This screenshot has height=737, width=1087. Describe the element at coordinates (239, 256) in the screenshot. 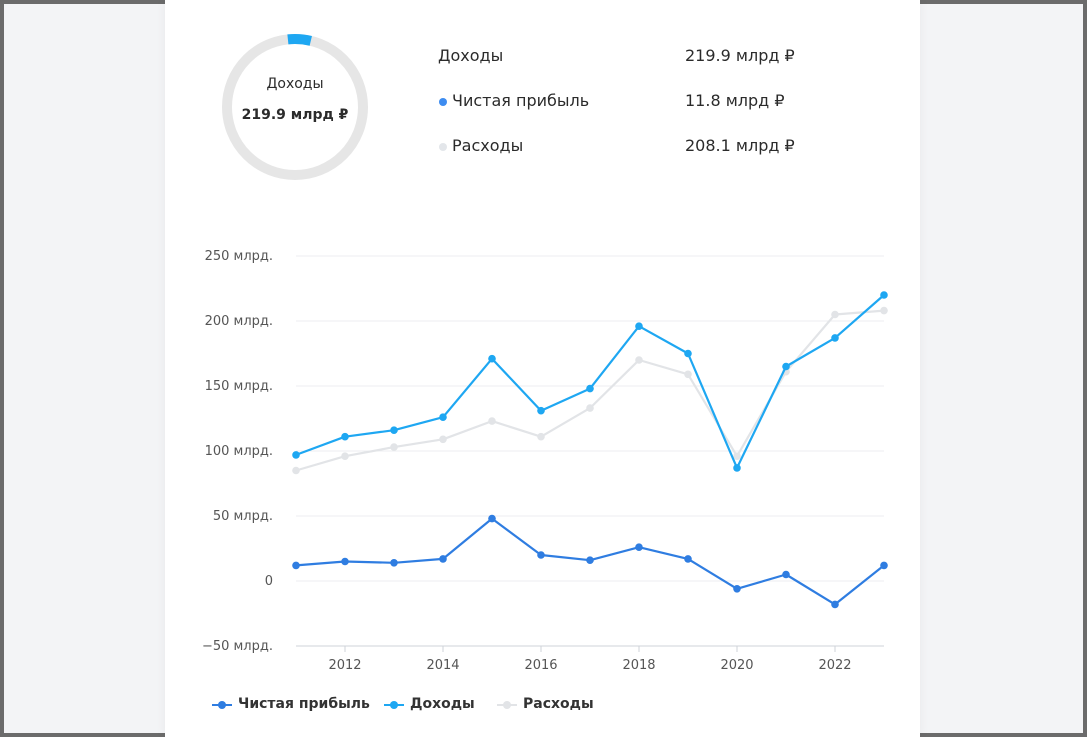

I see `y-tick-label: 250 млрд.` at that location.